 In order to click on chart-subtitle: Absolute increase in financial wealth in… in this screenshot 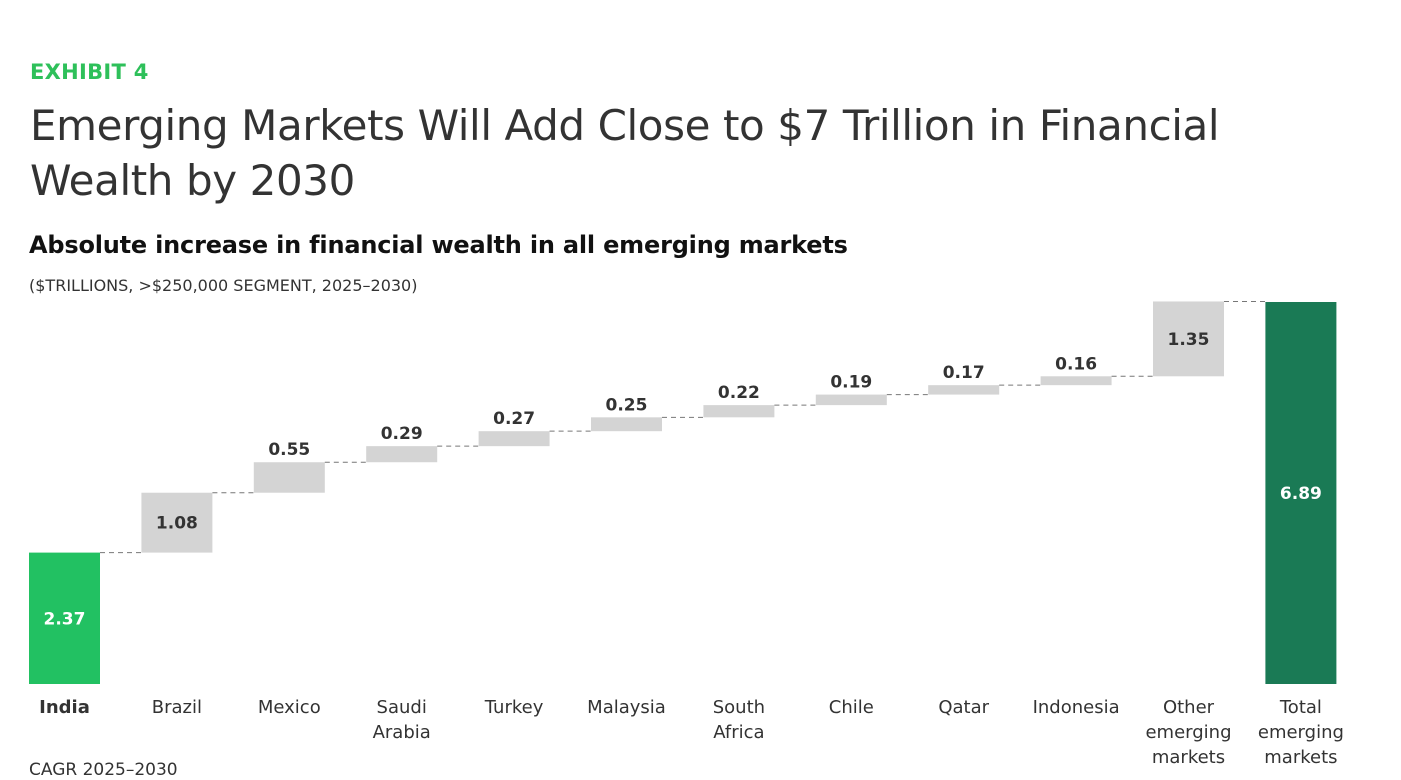, I will do `click(438, 245)`.